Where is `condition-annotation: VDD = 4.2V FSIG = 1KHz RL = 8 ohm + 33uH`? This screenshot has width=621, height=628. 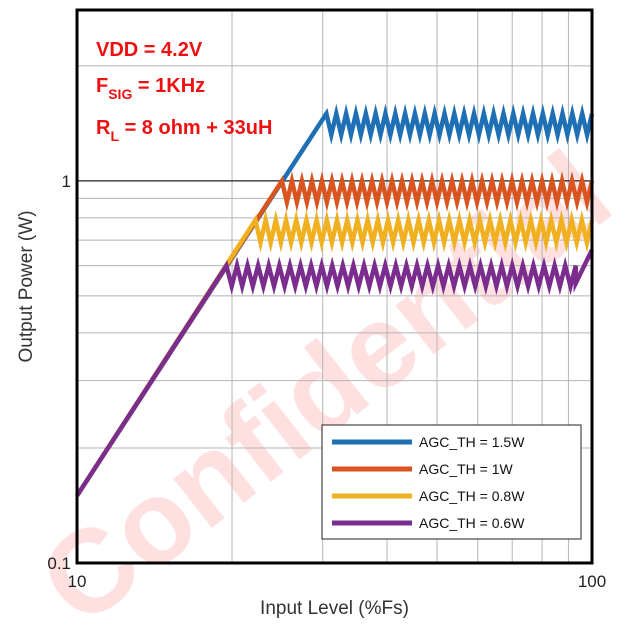 condition-annotation: VDD = 4.2V FSIG = 1KHz RL = 8 ohm + 33uH is located at coordinates (184, 91).